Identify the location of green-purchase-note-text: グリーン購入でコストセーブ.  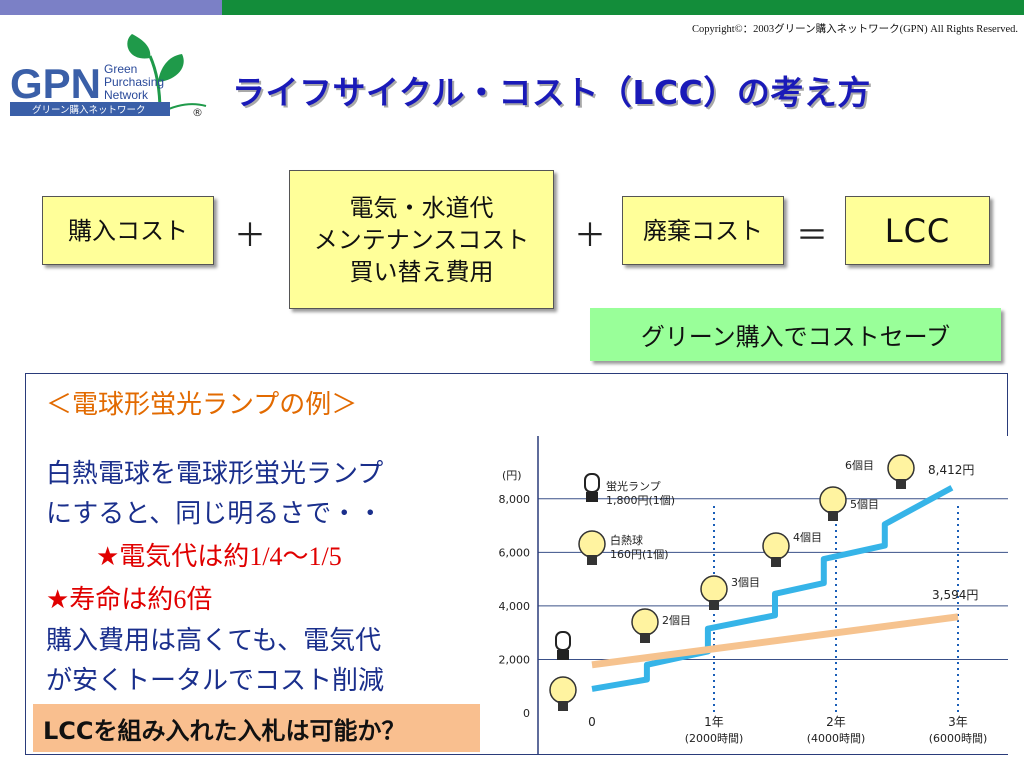
(795, 337).